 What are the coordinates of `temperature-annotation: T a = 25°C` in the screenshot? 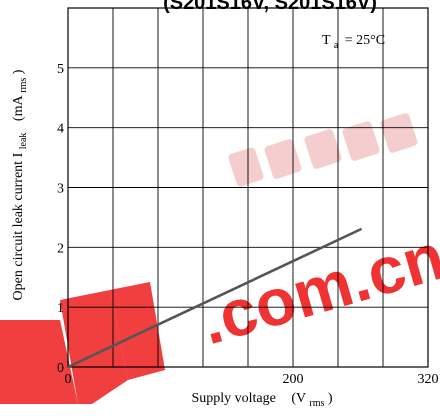 It's located at (353, 42).